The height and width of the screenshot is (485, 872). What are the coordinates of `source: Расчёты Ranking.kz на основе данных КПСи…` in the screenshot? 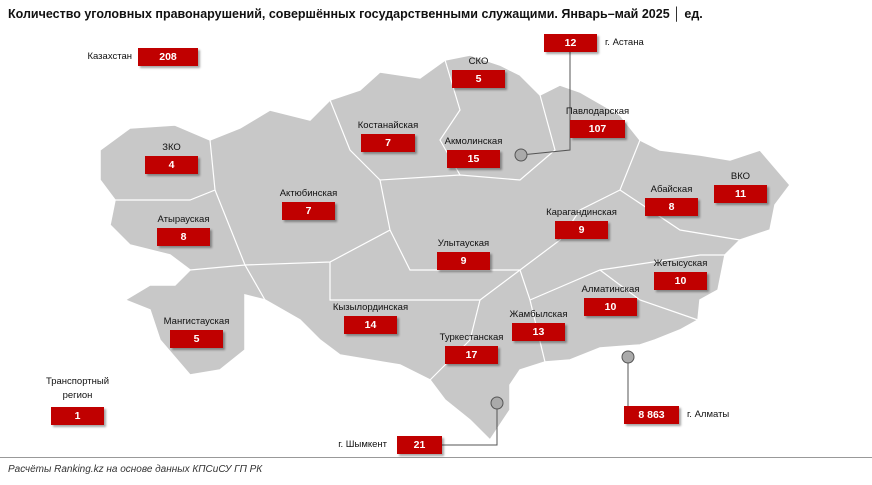 It's located at (135, 469).